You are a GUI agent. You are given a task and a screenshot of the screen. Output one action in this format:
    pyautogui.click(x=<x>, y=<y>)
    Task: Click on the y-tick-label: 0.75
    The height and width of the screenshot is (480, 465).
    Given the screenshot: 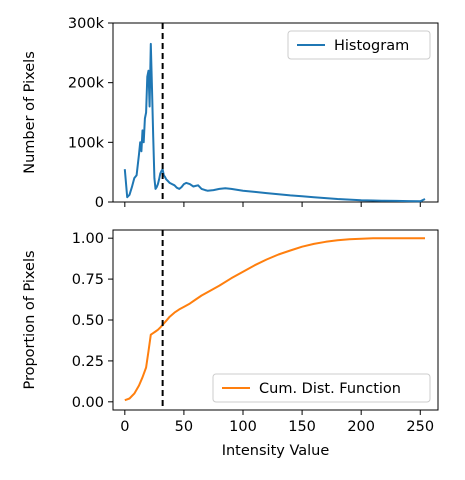 What is the action you would take?
    pyautogui.click(x=88, y=280)
    